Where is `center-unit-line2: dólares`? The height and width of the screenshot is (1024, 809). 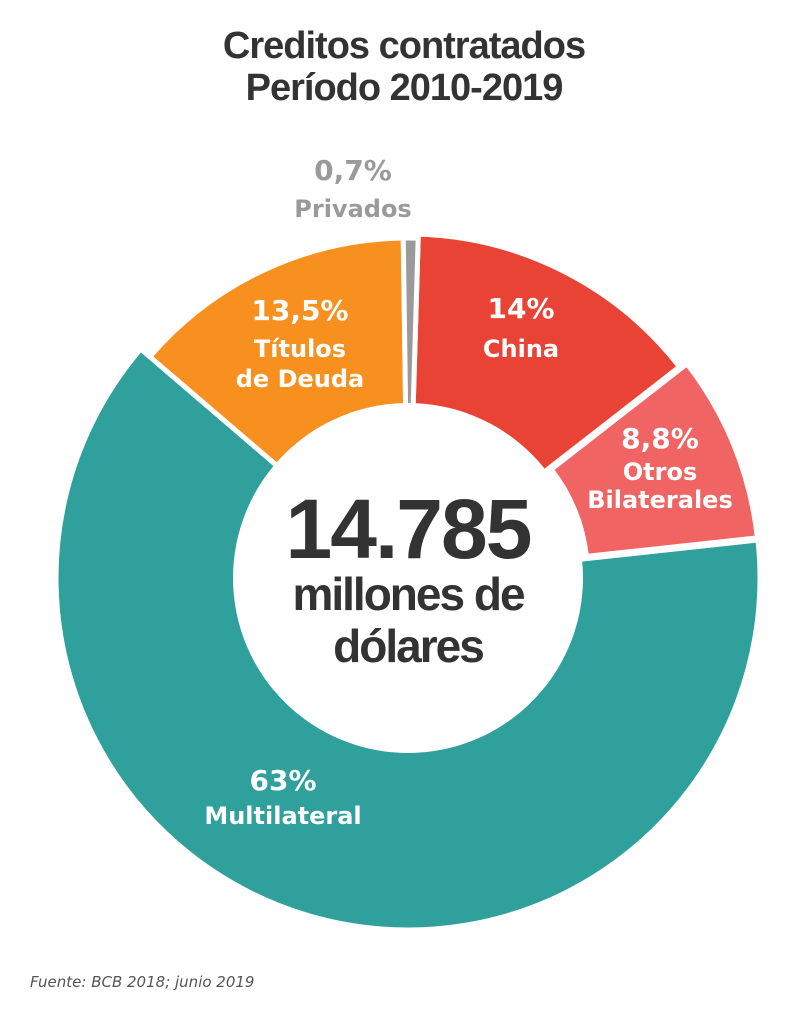
center-unit-line2: dólares is located at coordinates (408, 646).